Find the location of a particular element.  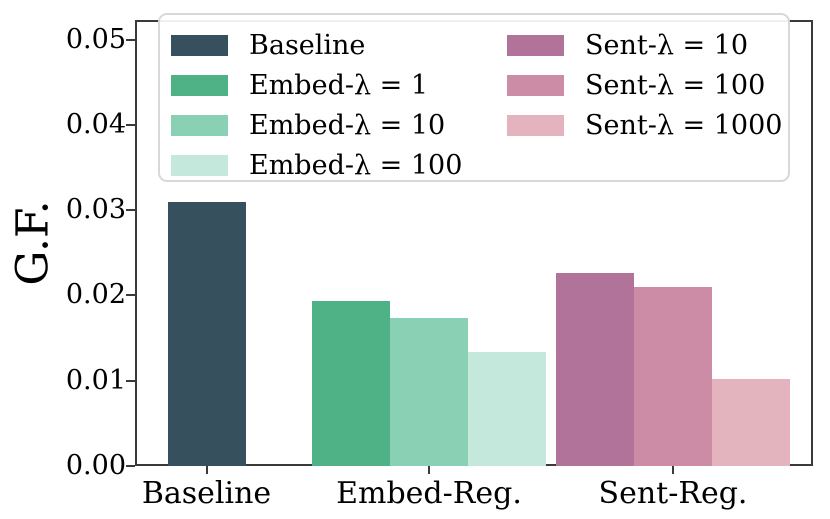

legend-entry: Sent-λ = 1000 is located at coordinates (644, 125).